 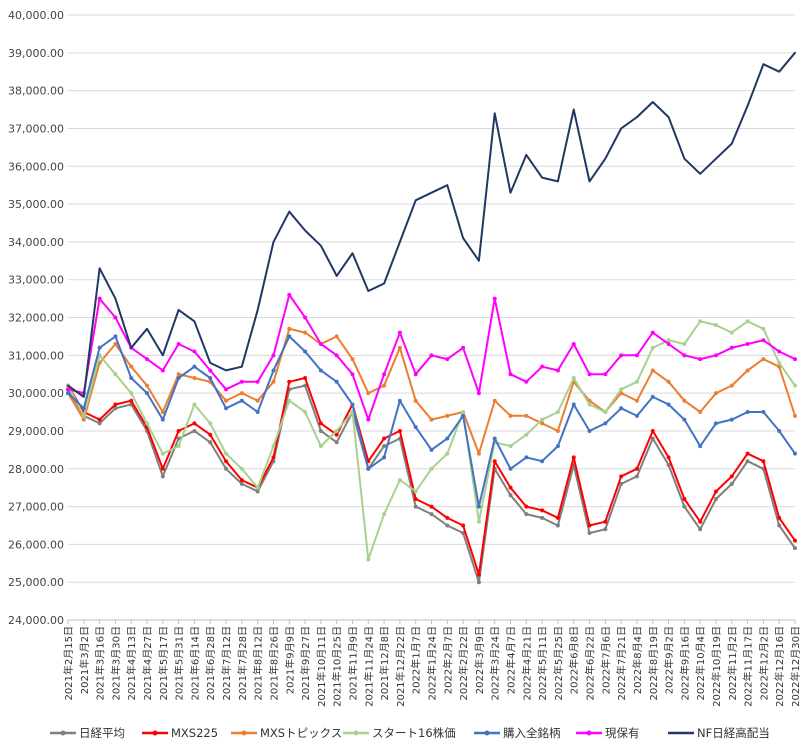 I want to click on y-tick-label: 38,000.00, so click(x=36, y=91).